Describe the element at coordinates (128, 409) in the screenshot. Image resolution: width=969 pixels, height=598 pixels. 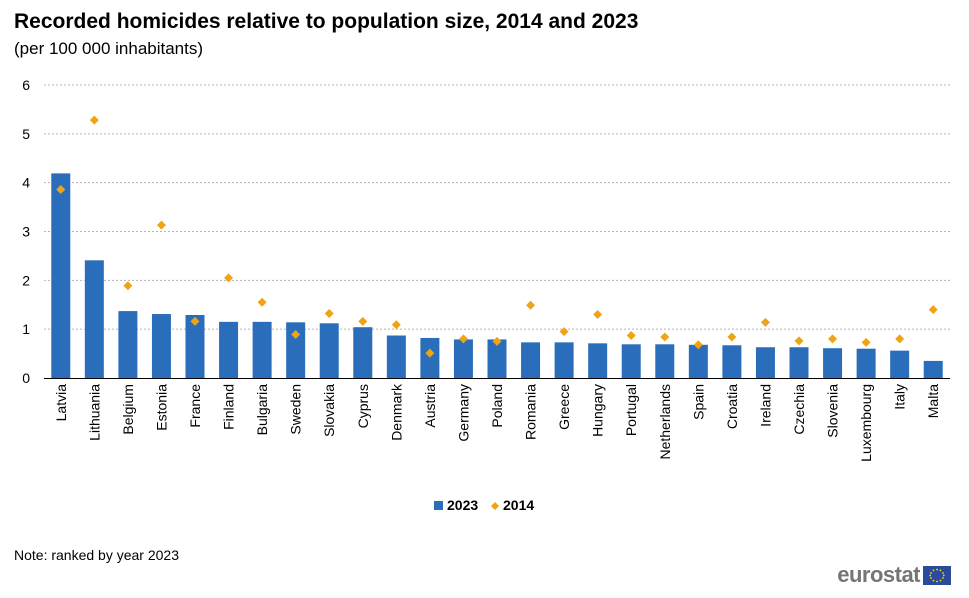
I see `x-tick-label: Belgium` at that location.